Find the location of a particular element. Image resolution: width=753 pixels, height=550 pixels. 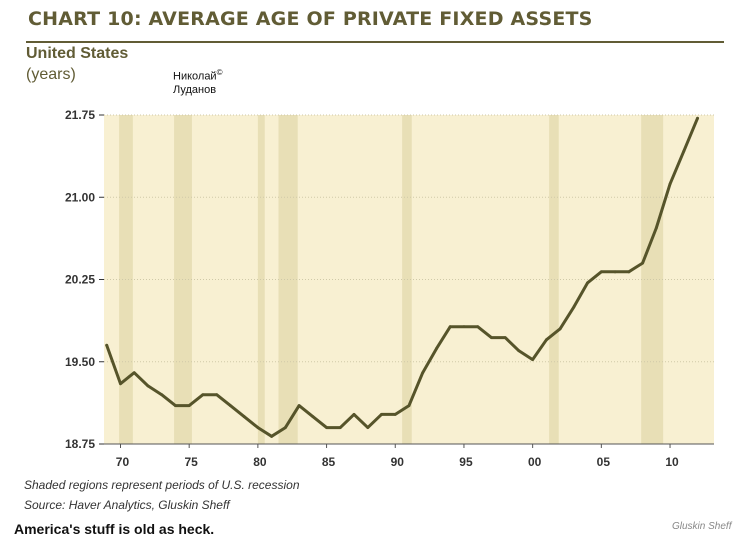

x-tick-label: 80 is located at coordinates (260, 462).